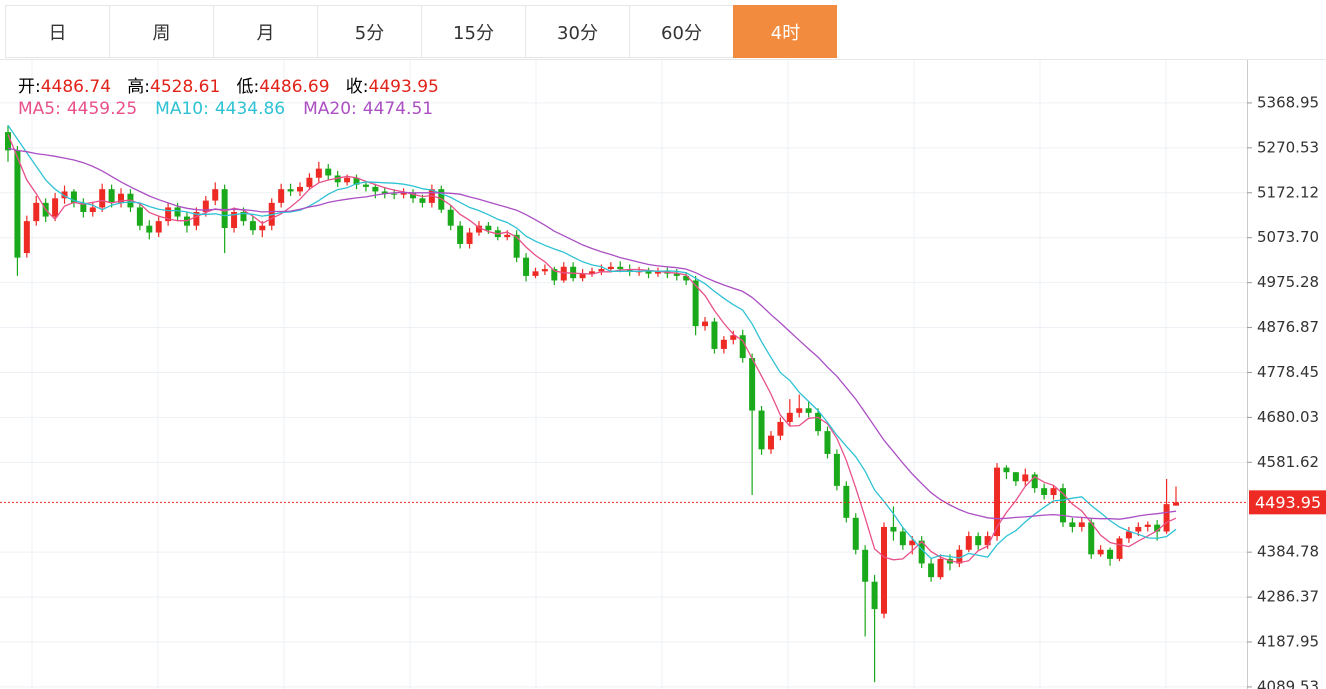 Image resolution: width=1326 pixels, height=689 pixels. Describe the element at coordinates (473, 31) in the screenshot. I see `tab: 15分` at that location.